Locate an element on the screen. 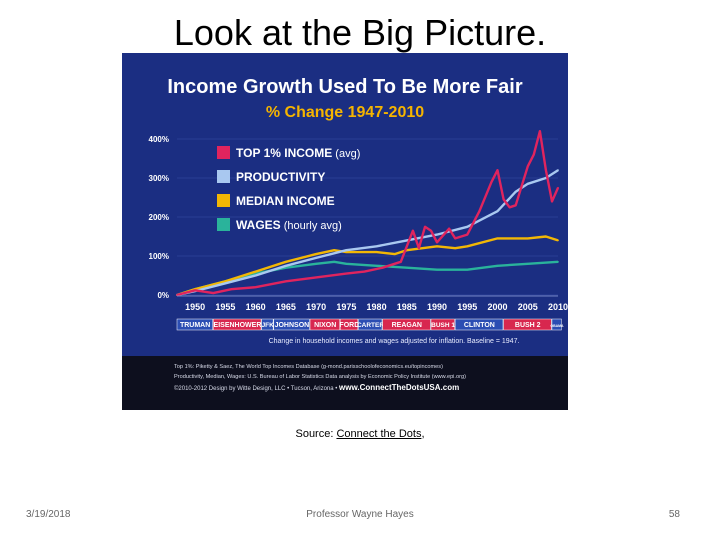 The height and width of the screenshot is (540, 720). y-tick-label: 100% is located at coordinates (159, 256).